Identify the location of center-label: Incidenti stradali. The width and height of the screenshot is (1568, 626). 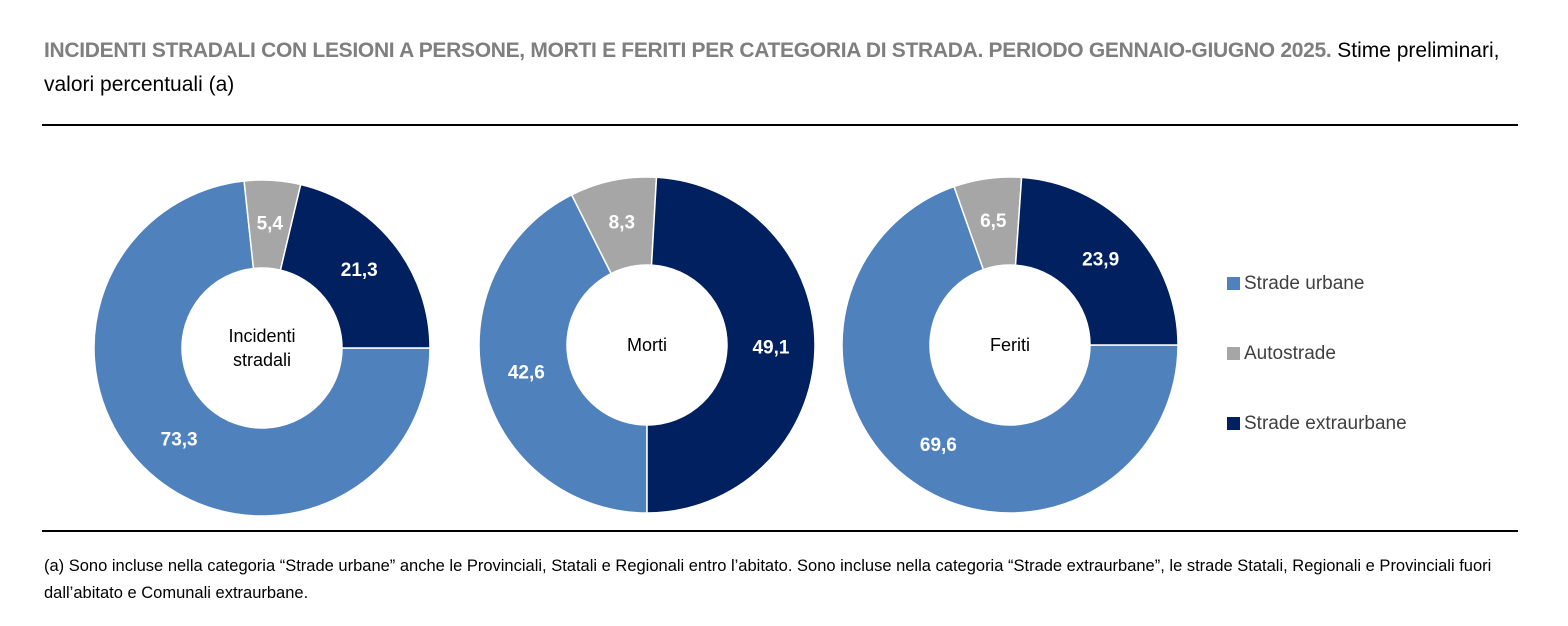
(262, 348).